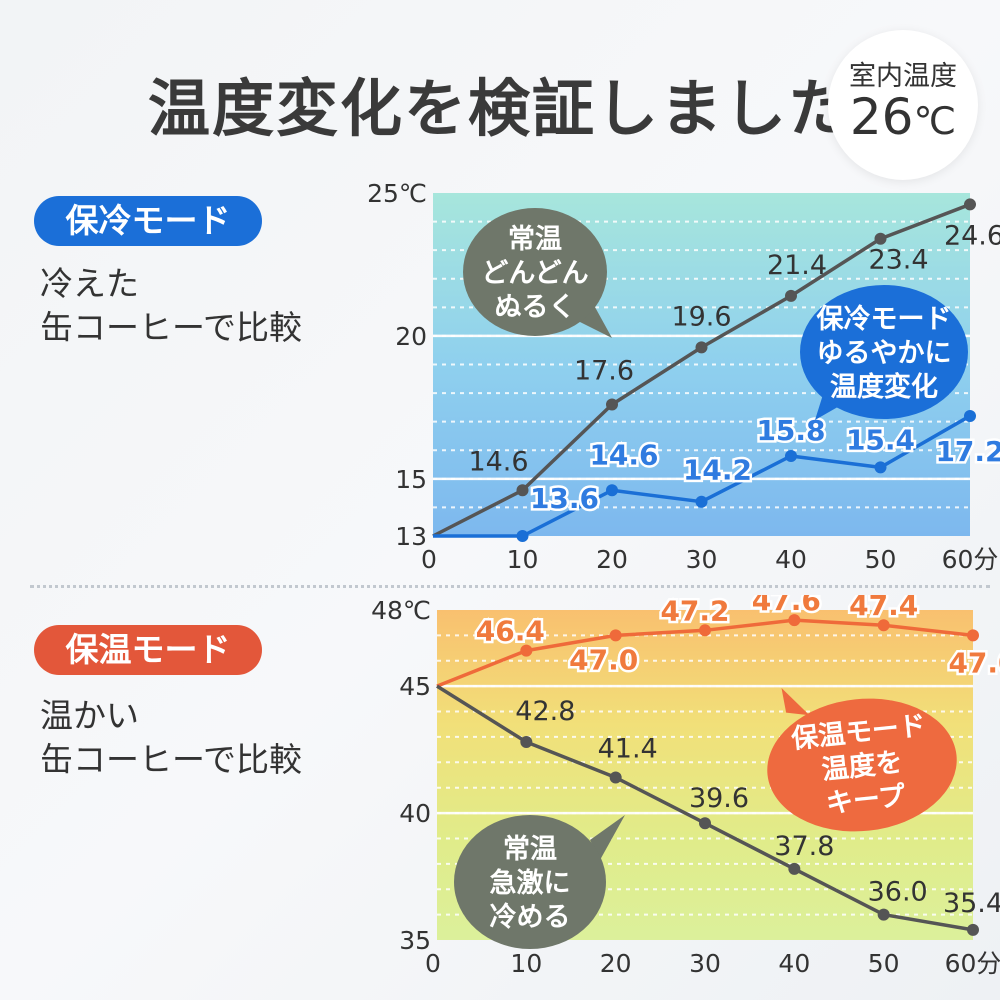 The width and height of the screenshot is (1000, 1000). What do you see at coordinates (171, 759) in the screenshot?
I see `warm-desc-line2: 缶コーヒーで比較` at bounding box center [171, 759].